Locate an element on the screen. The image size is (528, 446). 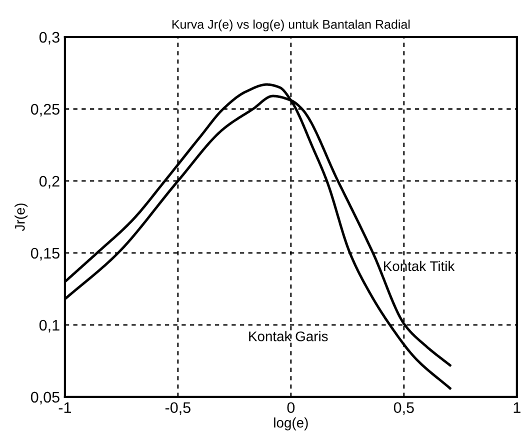
y-tick-label: 0,2 is located at coordinates (49, 182).